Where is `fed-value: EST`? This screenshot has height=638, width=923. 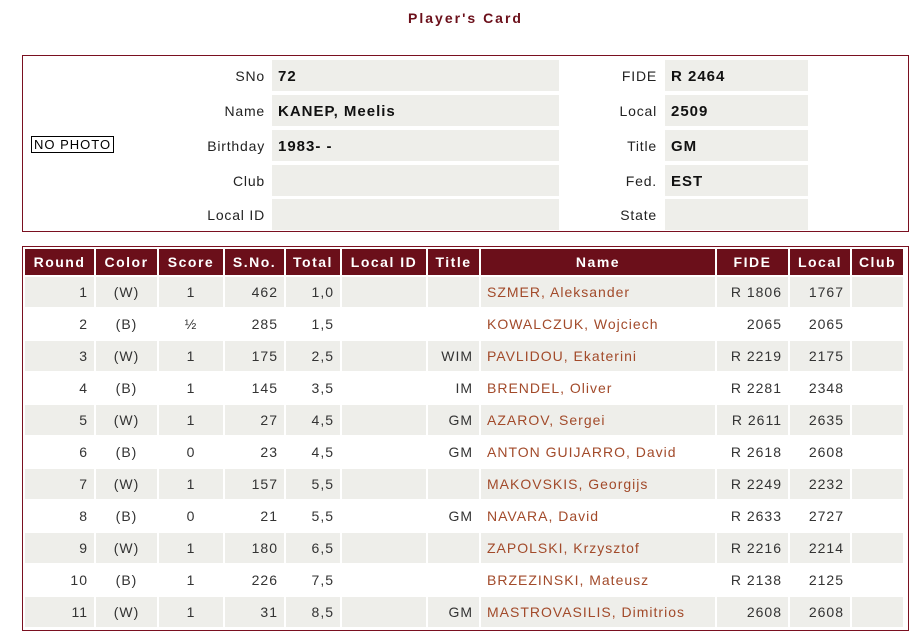 fed-value: EST is located at coordinates (736, 180).